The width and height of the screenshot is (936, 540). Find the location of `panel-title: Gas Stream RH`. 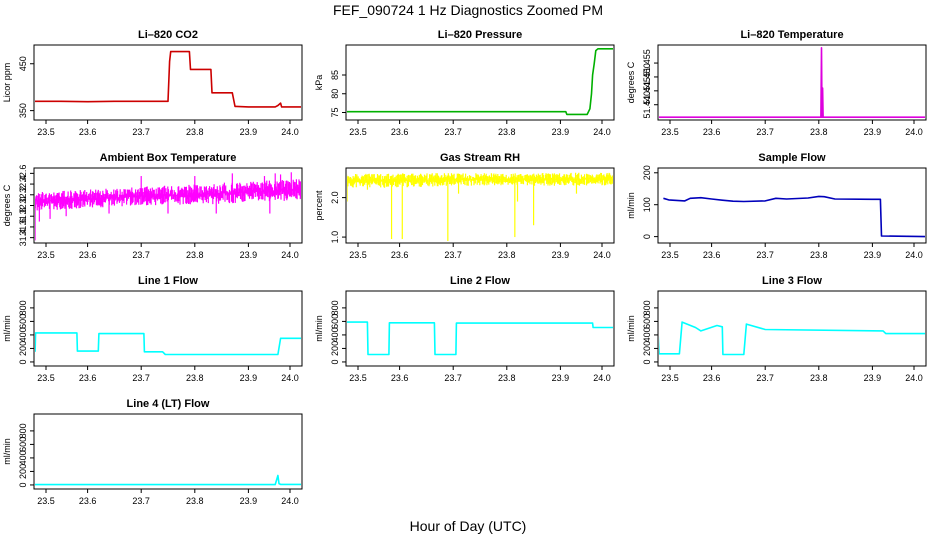

panel-title: Gas Stream RH is located at coordinates (480, 158).